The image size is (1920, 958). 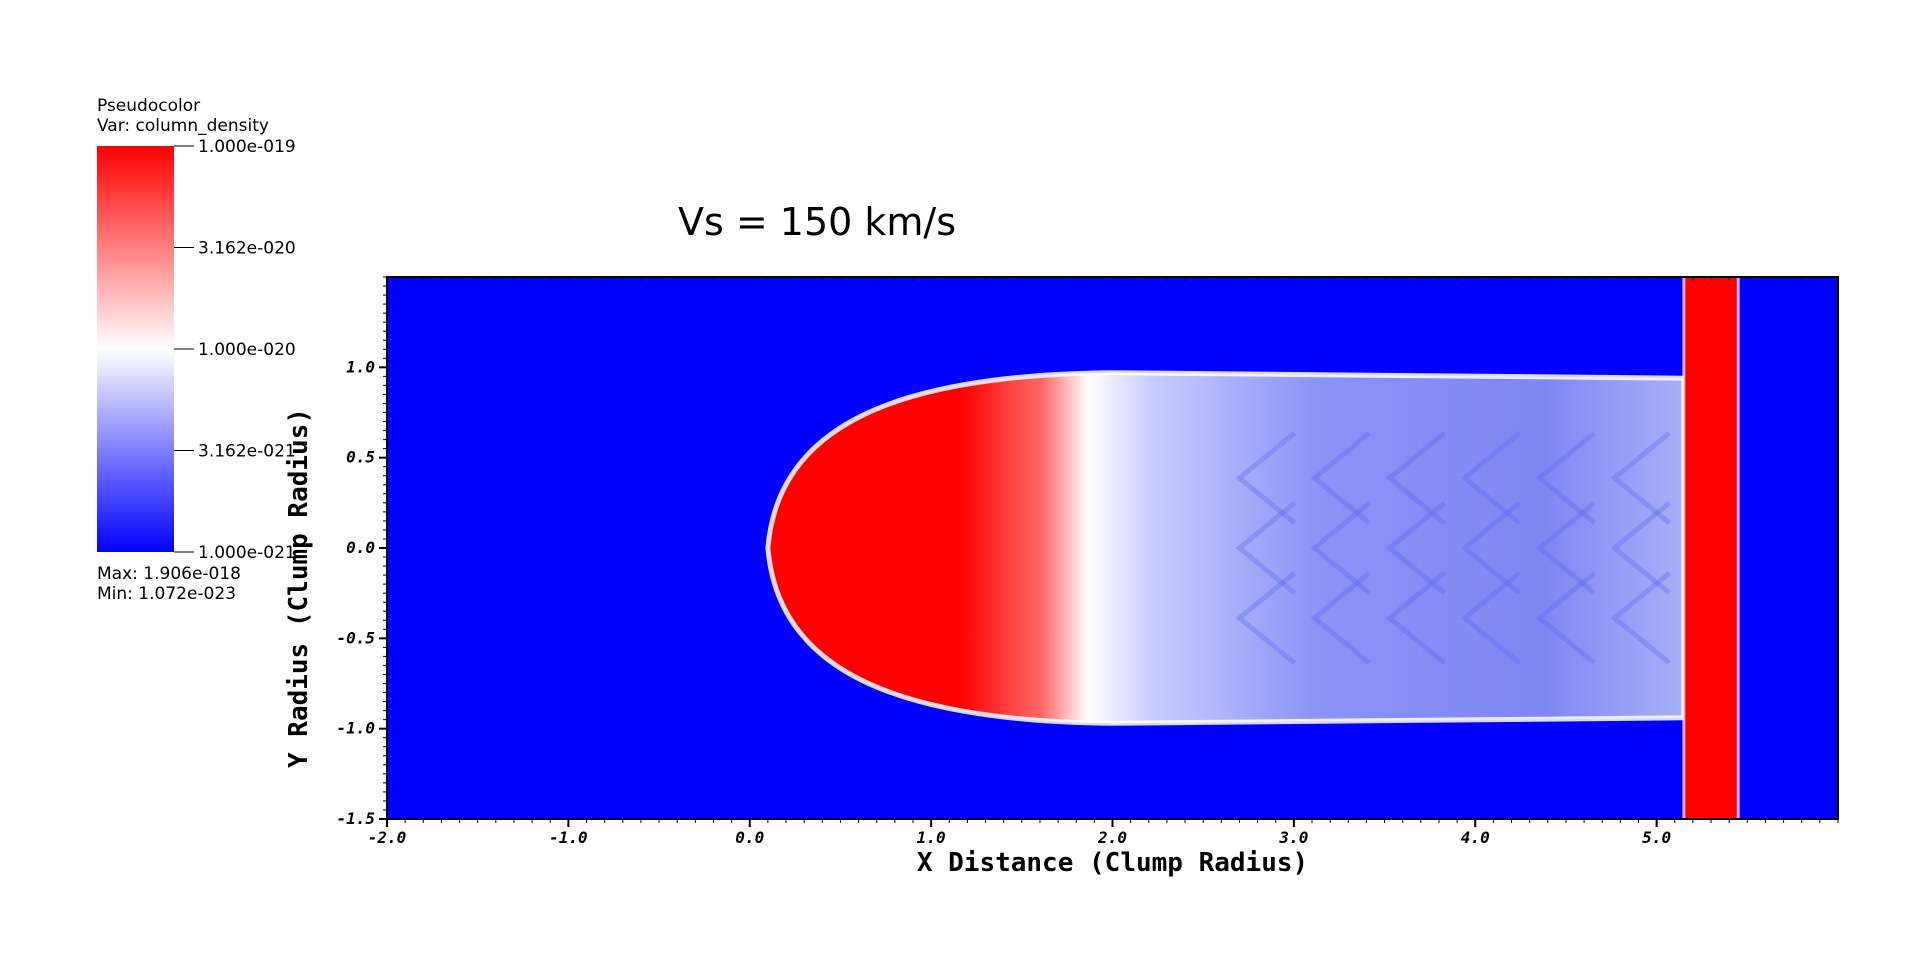 What do you see at coordinates (135, 349) in the screenshot?
I see `colorbar` at bounding box center [135, 349].